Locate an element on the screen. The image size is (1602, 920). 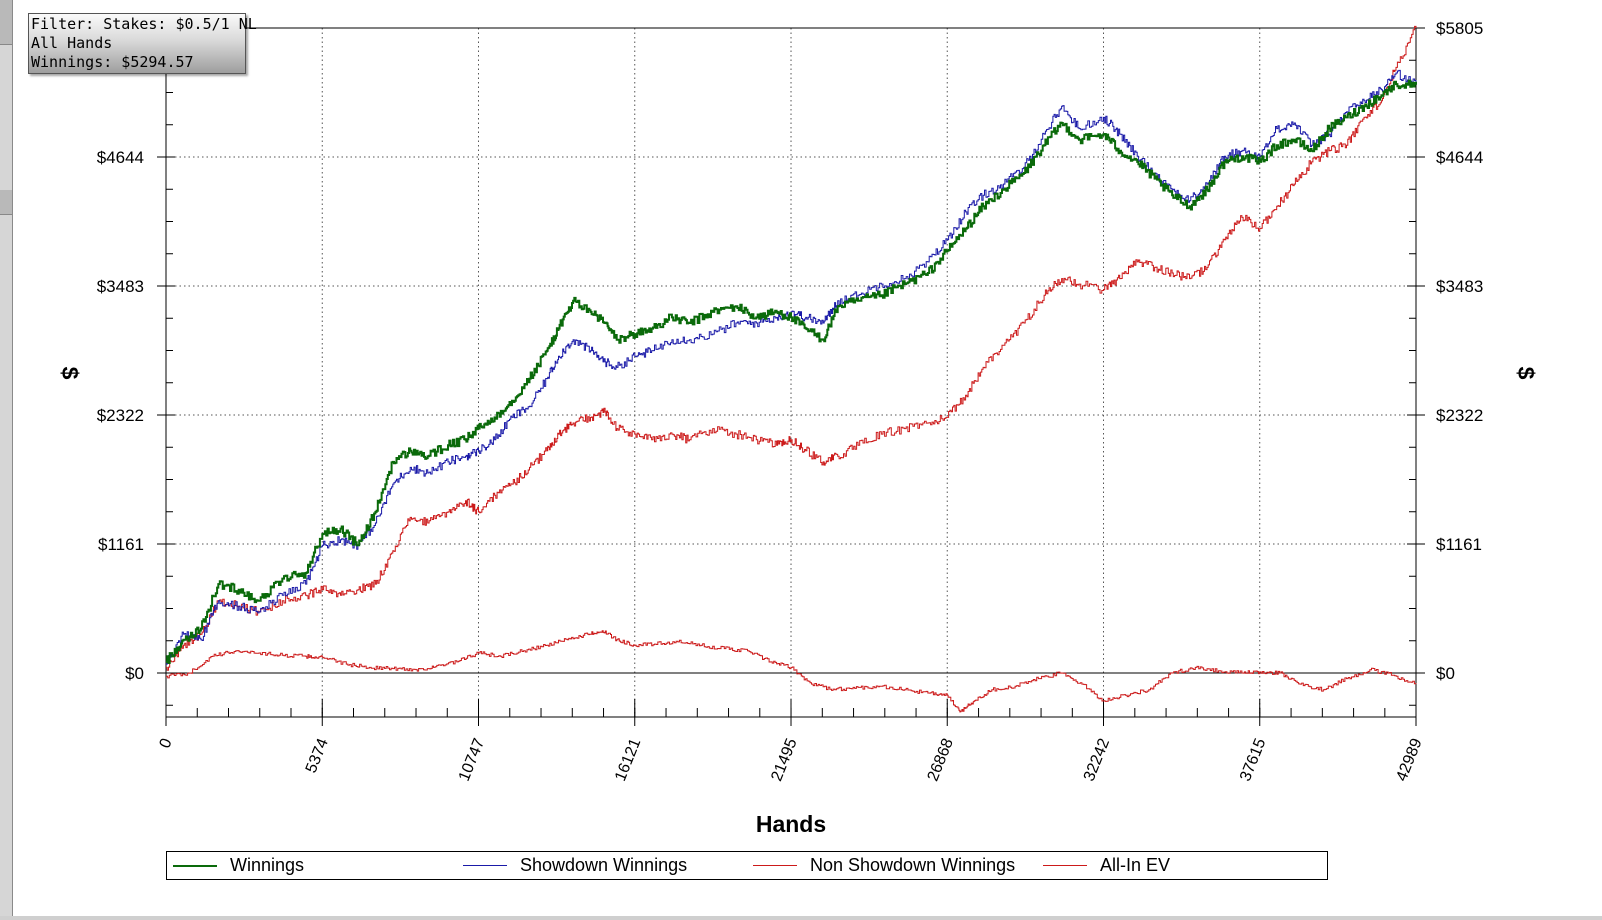
legend-swatch-winnings is located at coordinates (195, 865).